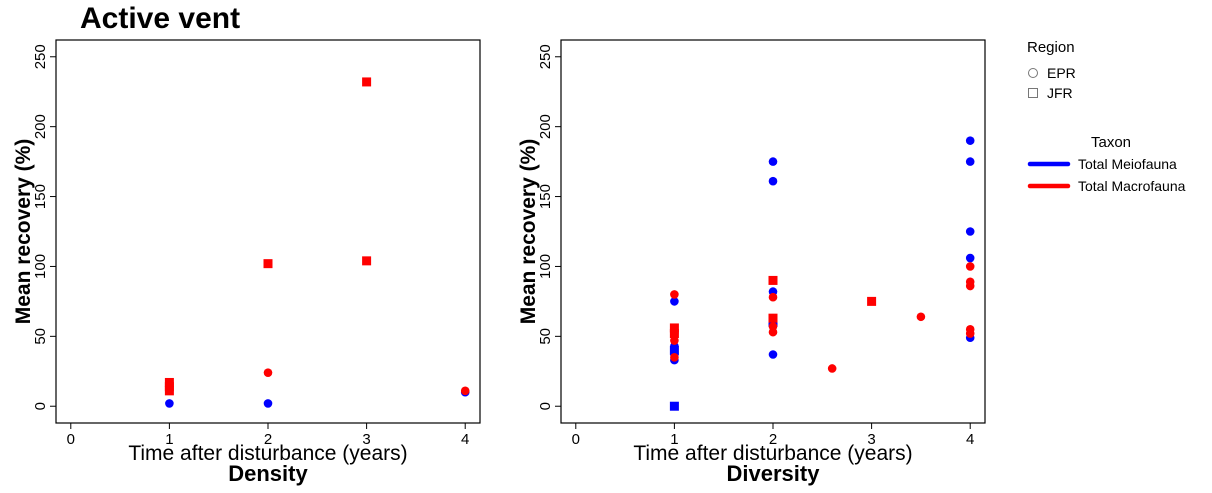  Describe the element at coordinates (774, 473) in the screenshot. I see `panel-caption: Diversity` at that location.